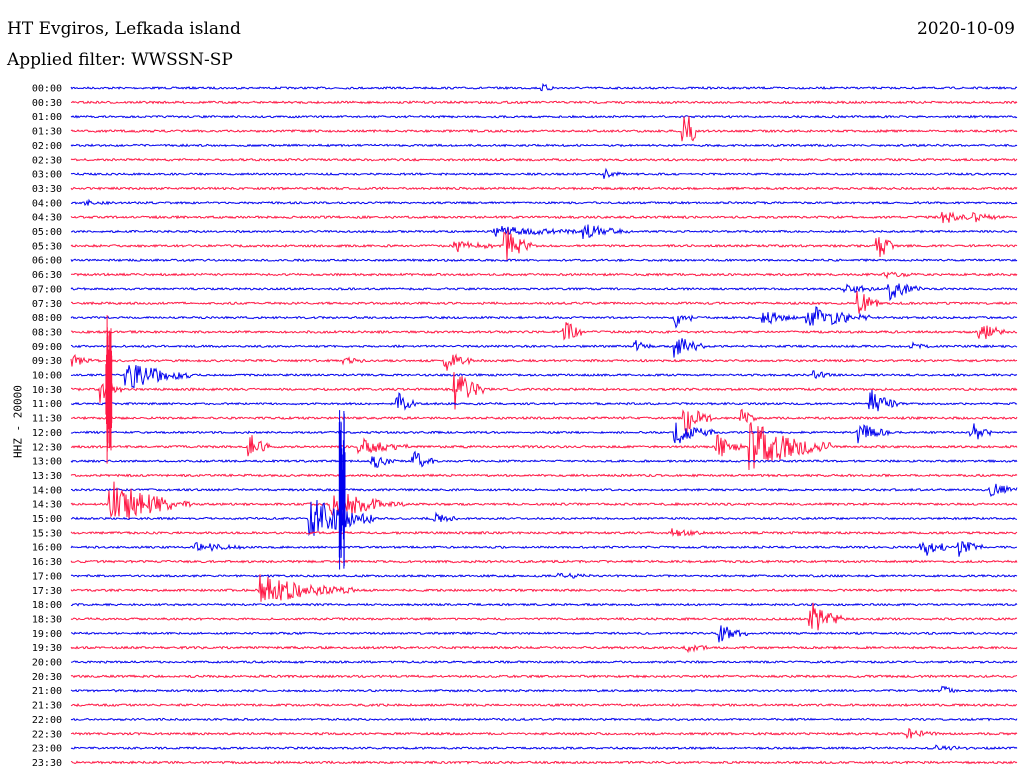  I want to click on row-label: 04:30, so click(47, 218).